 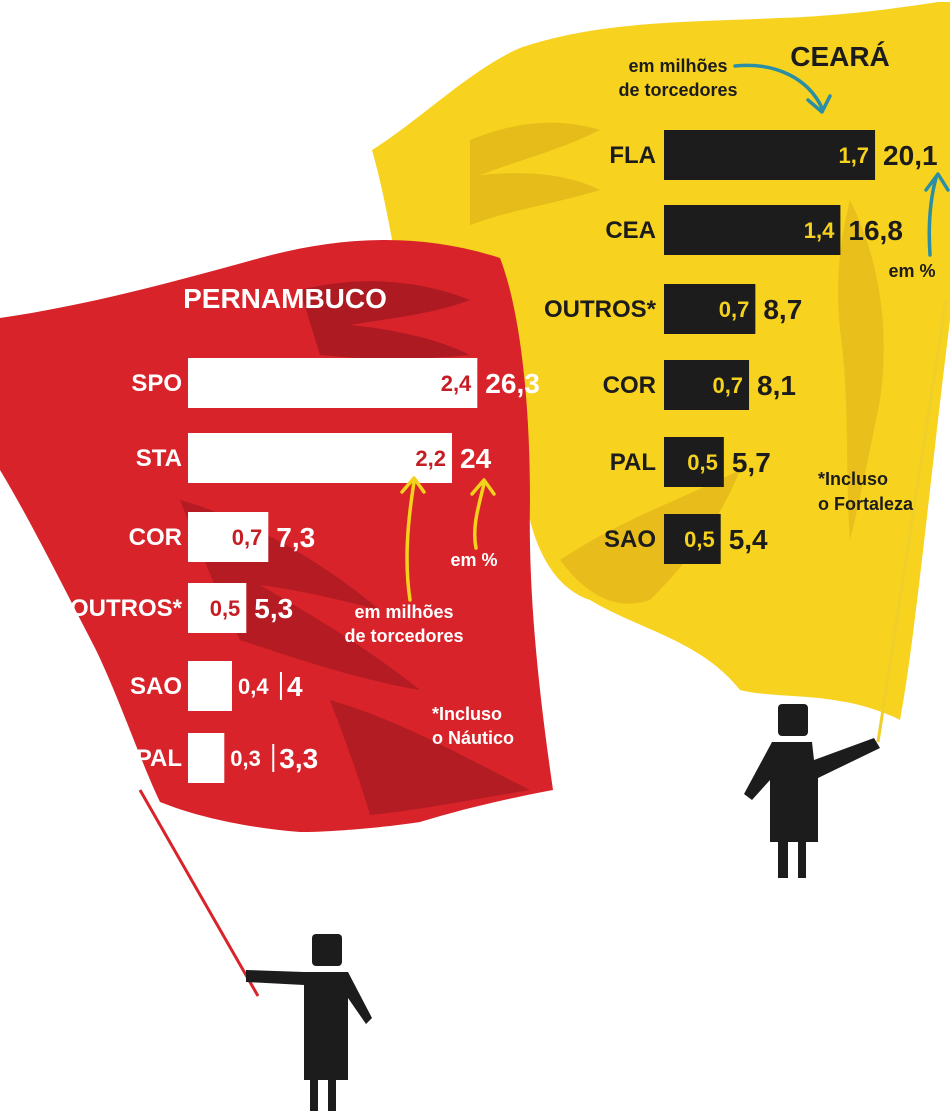 What do you see at coordinates (403, 612) in the screenshot?
I see `pe-millions-note: em milhões` at bounding box center [403, 612].